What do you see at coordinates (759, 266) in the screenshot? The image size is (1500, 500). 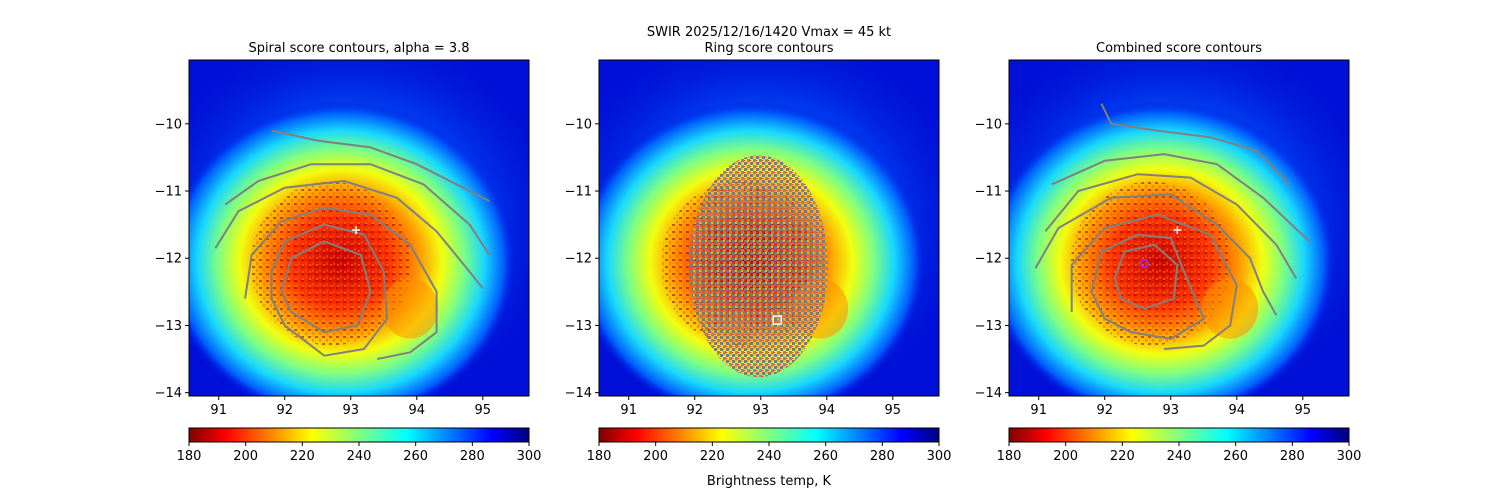 I see `masked-ring-region` at bounding box center [759, 266].